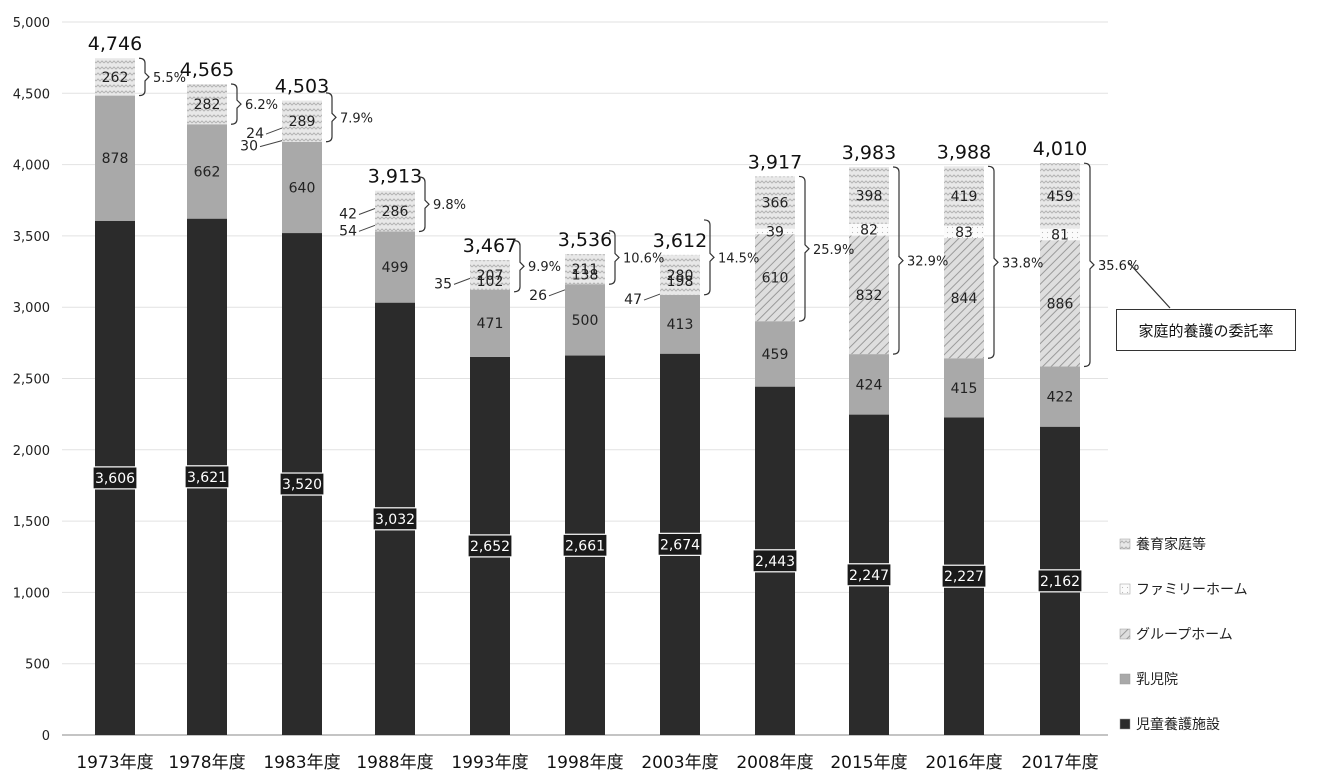 This screenshot has height=776, width=1330. I want to click on bar-total-label: 4,746, so click(115, 44).